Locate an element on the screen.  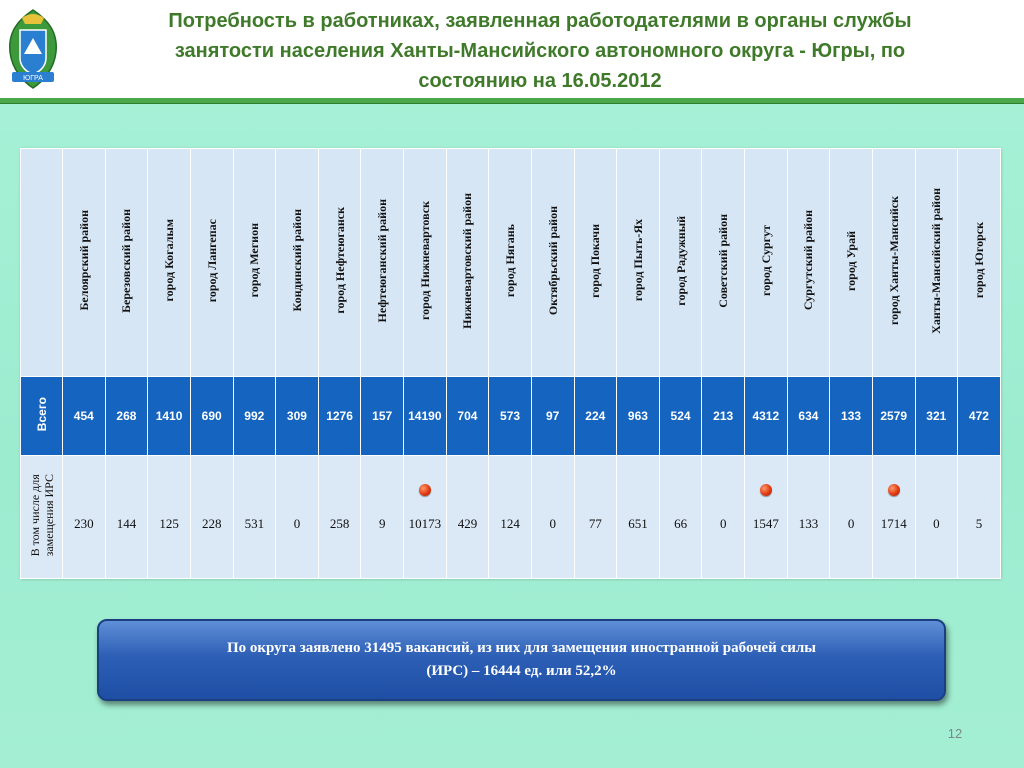
column-header-label: город Югорск is located at coordinates (978, 260).